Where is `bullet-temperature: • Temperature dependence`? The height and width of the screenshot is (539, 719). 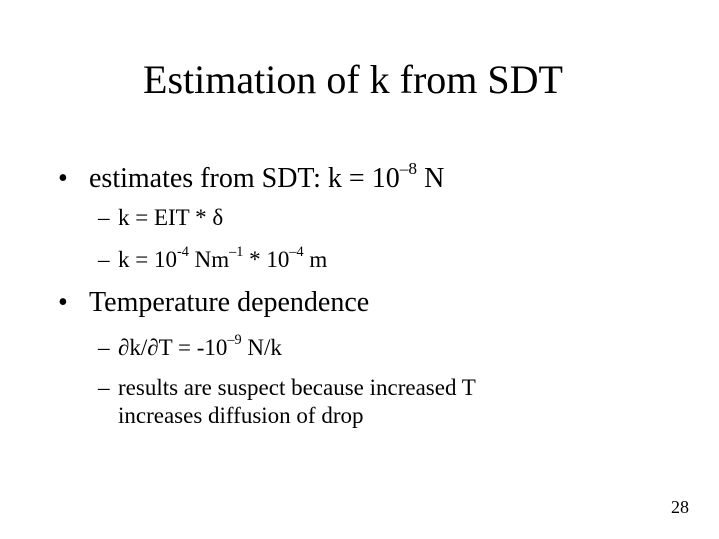
bullet-temperature: • Temperature dependence is located at coordinates (213, 303).